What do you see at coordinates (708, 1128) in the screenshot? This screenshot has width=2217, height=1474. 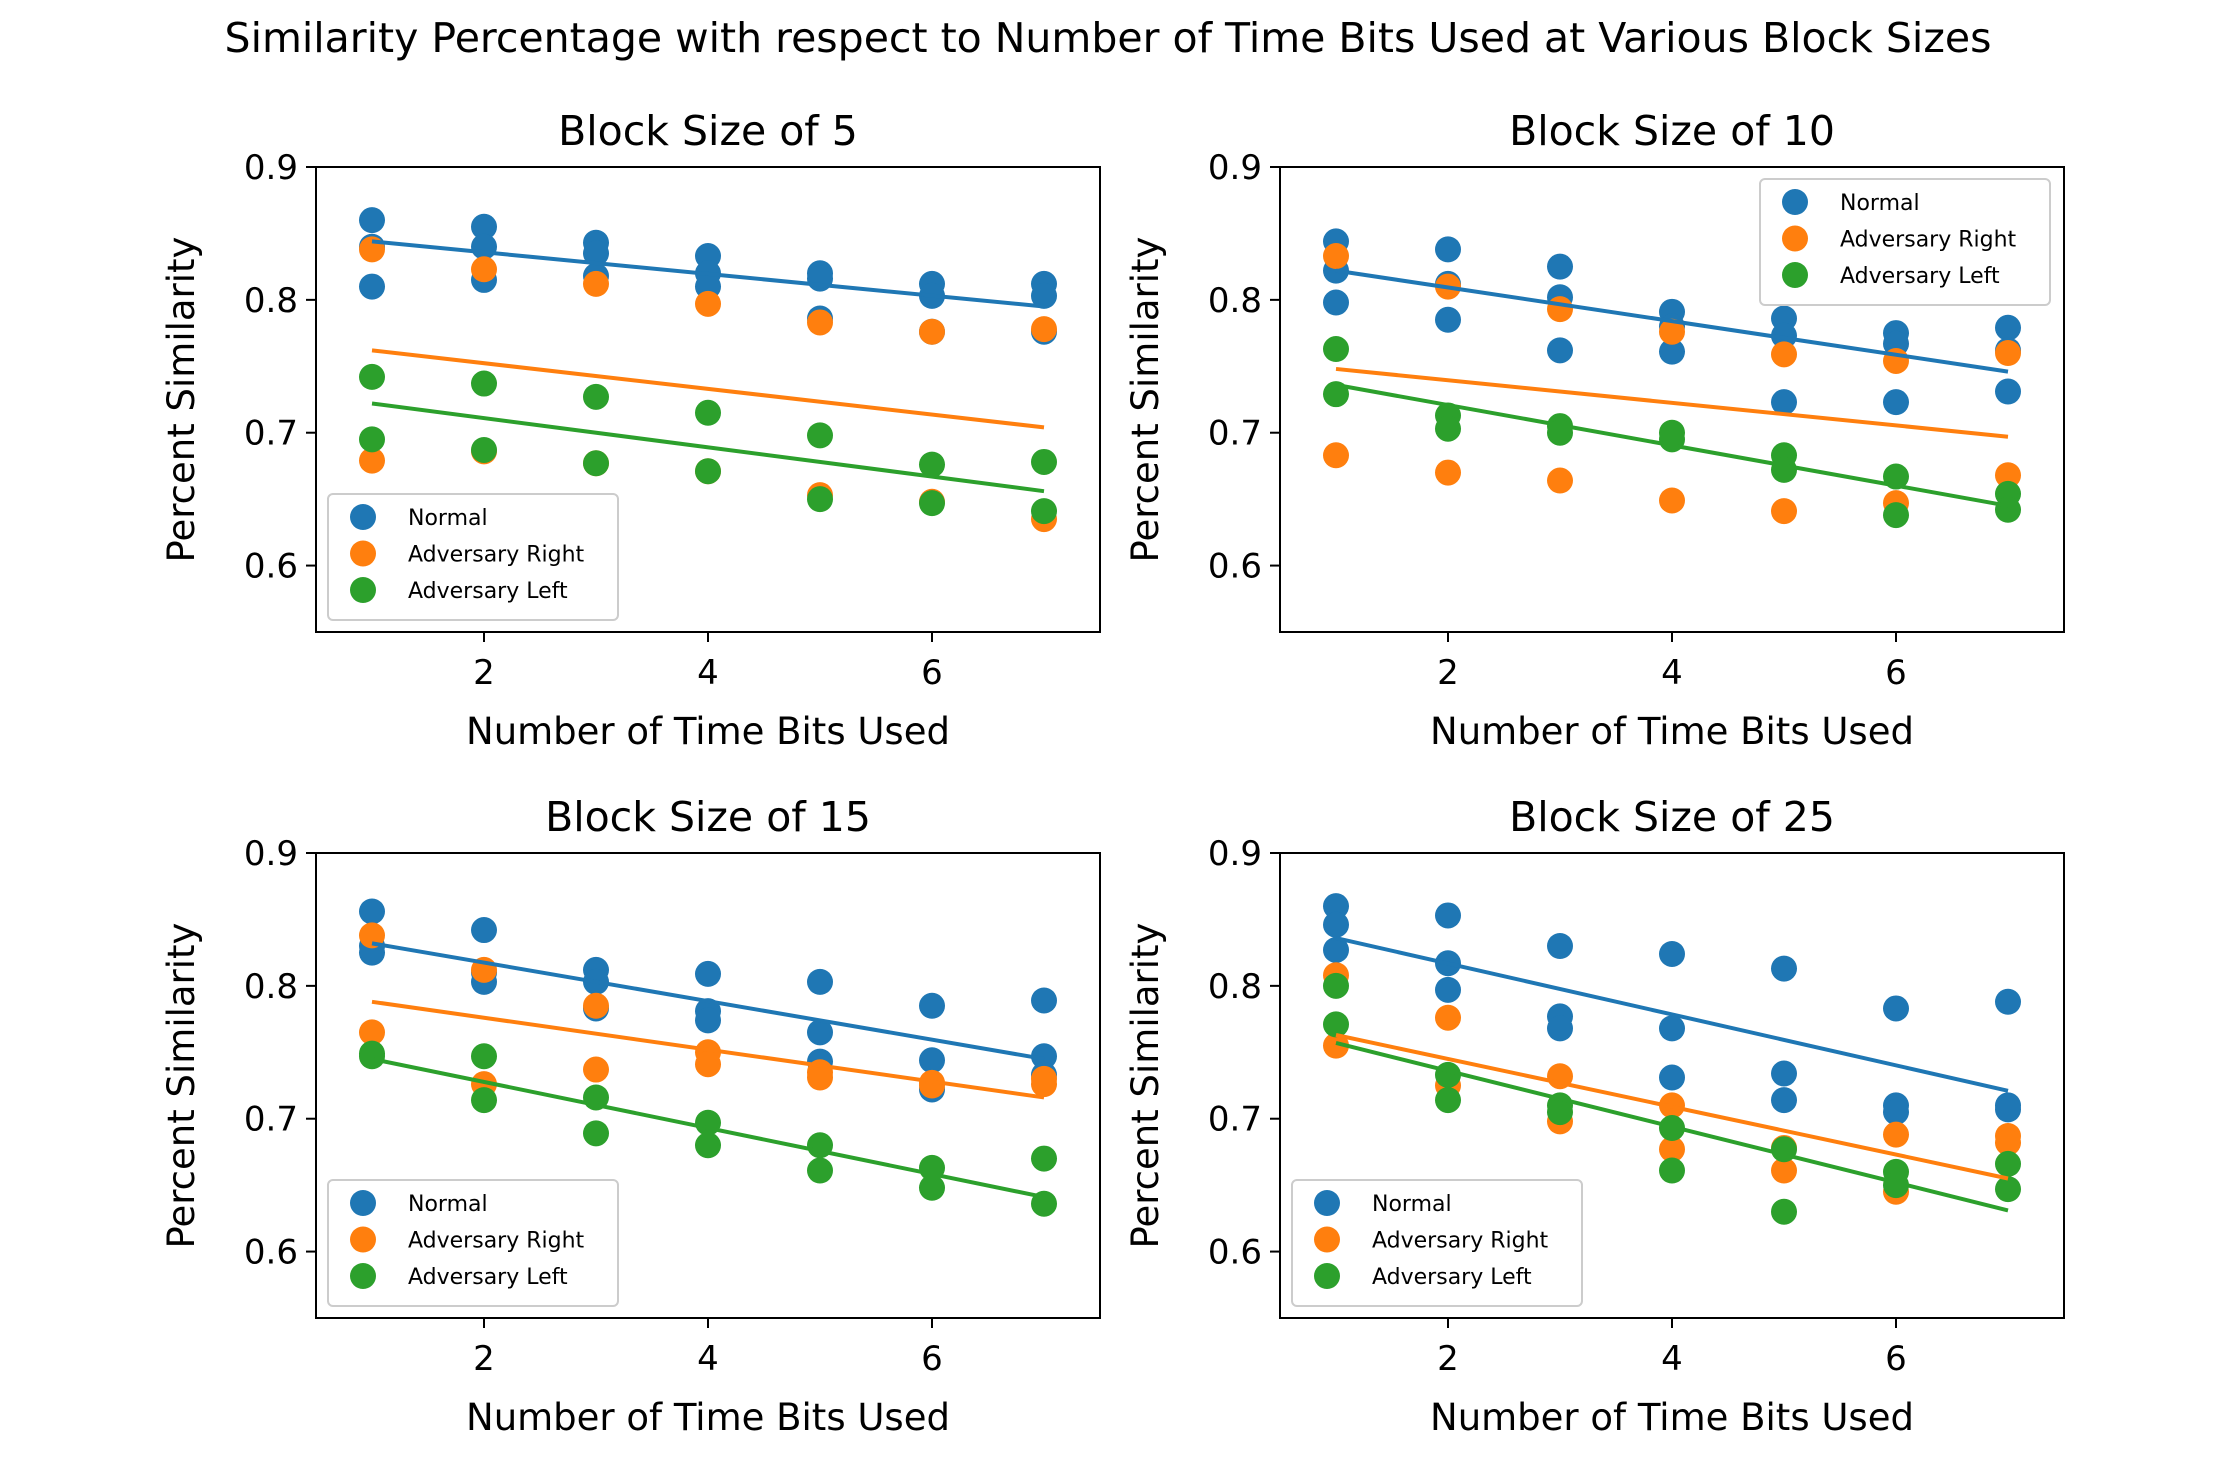 I see `series-adversary-left` at bounding box center [708, 1128].